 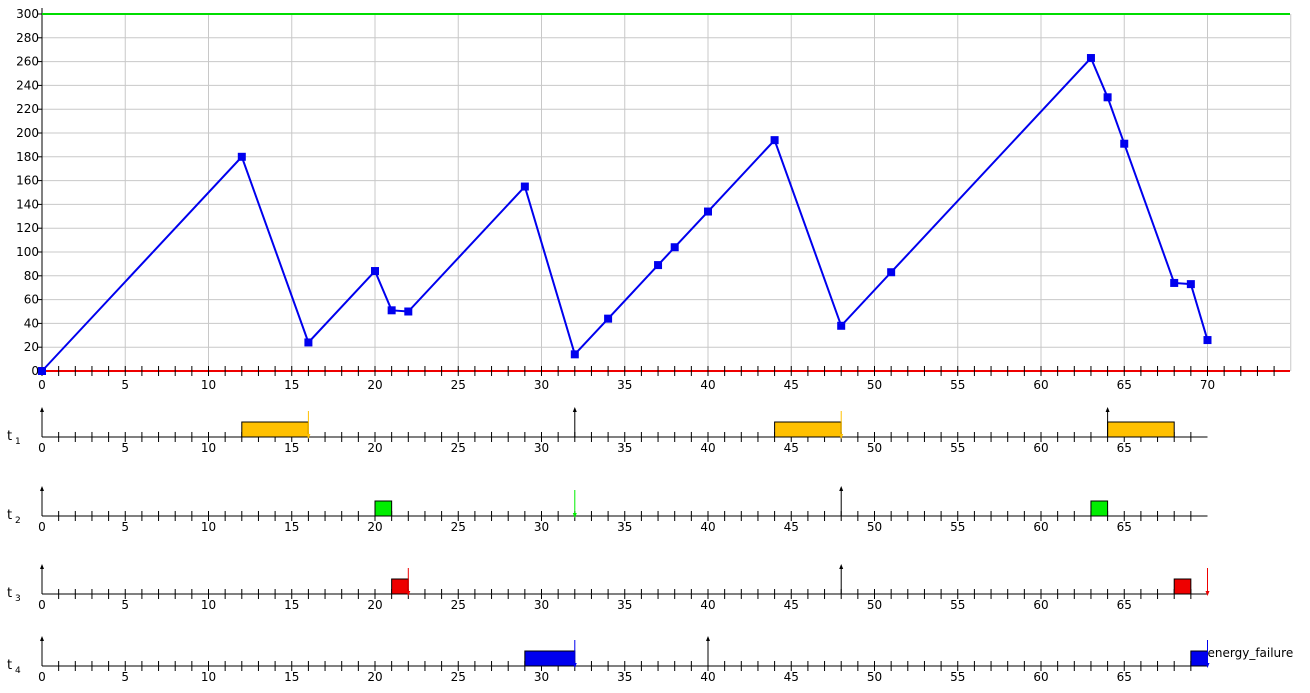 I want to click on y-tick-label: 300, so click(x=27, y=14).